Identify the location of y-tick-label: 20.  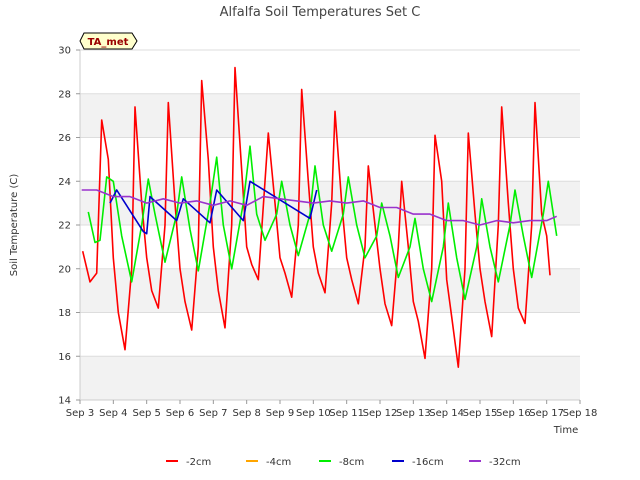
(64, 269).